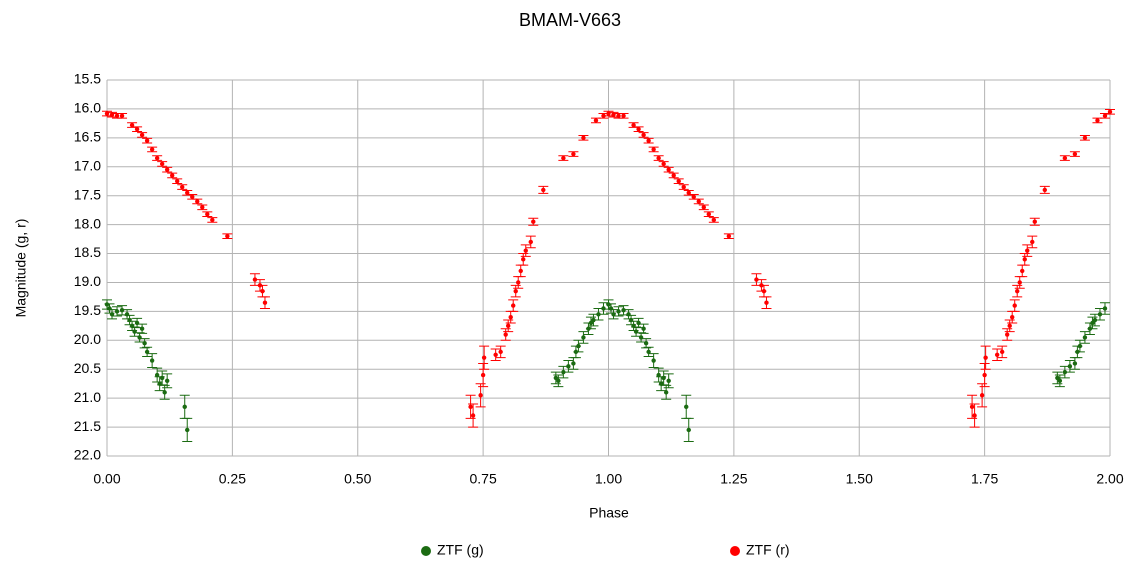 Image resolution: width=1141 pixels, height=580 pixels. Describe the element at coordinates (608, 479) in the screenshot. I see `x-tick-label: 1.00` at that location.